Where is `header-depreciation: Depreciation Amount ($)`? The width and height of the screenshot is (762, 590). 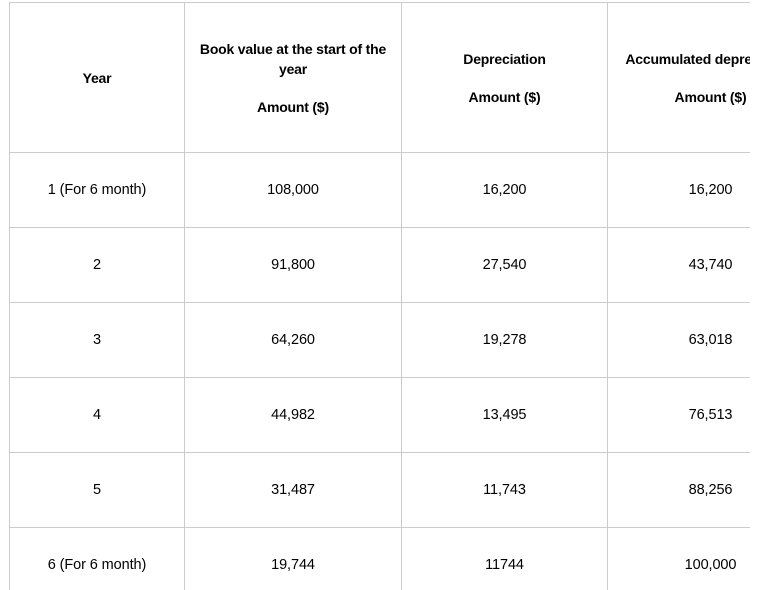 header-depreciation: Depreciation Amount ($) is located at coordinates (504, 77).